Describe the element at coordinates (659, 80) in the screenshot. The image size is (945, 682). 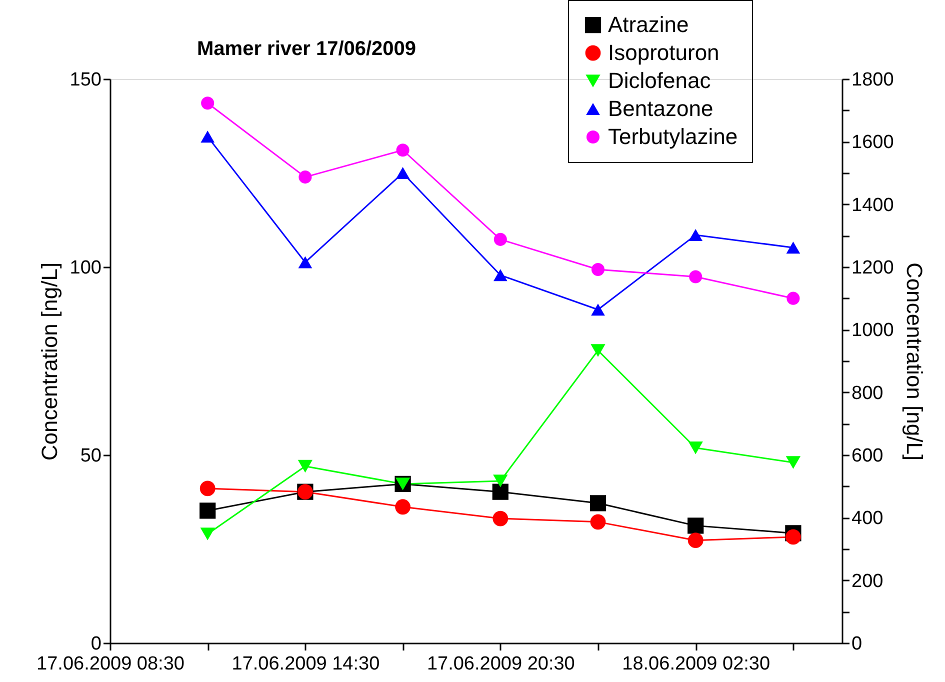
I see `legend-label: Diclofenac` at that location.